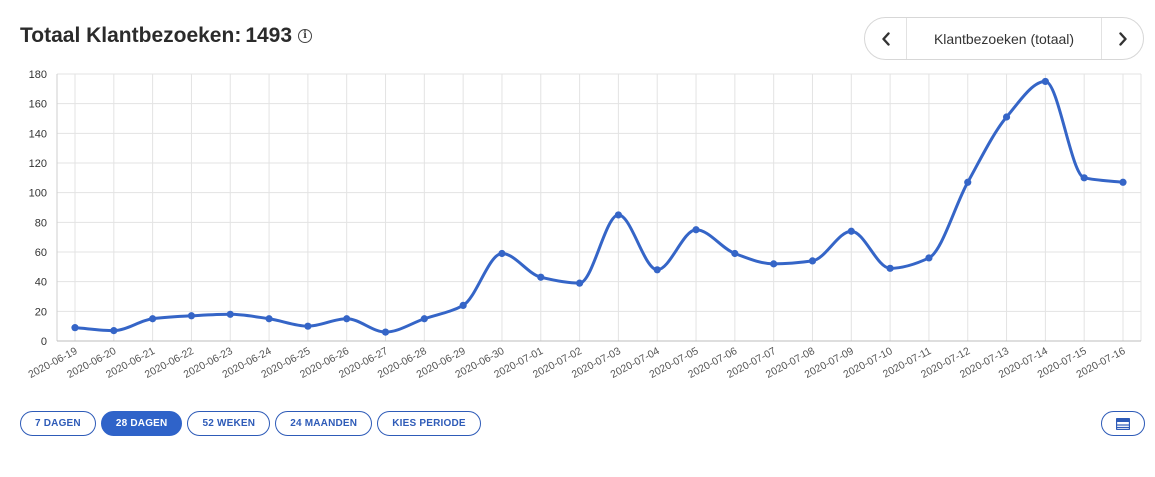 The width and height of the screenshot is (1155, 477). What do you see at coordinates (38, 164) in the screenshot?
I see `y-tick-label: 120` at bounding box center [38, 164].